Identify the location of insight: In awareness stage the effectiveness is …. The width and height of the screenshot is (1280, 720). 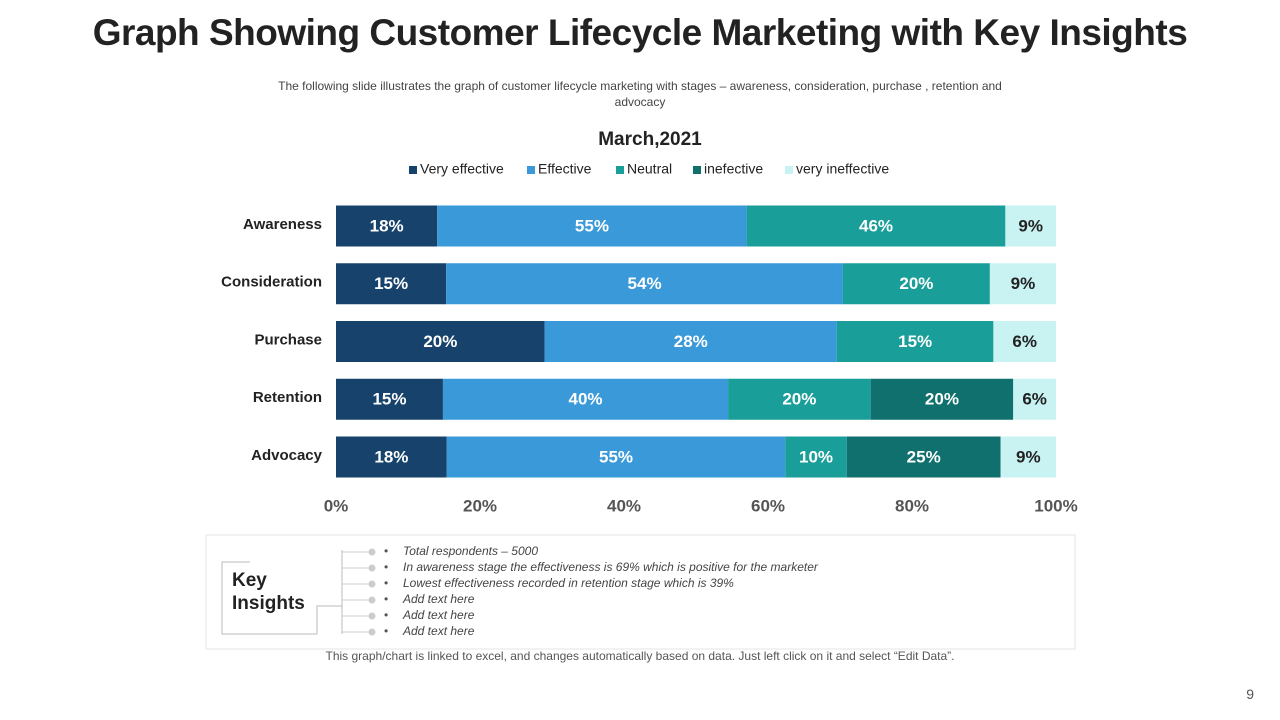
(611, 567).